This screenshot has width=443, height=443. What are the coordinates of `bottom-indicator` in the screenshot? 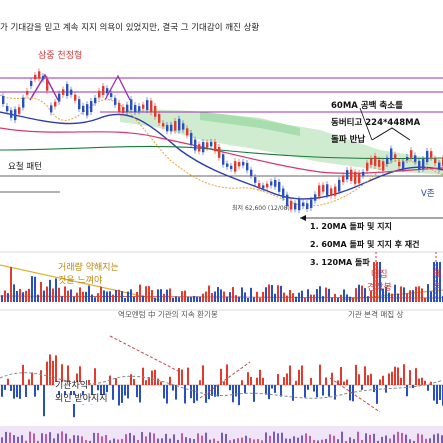 It's located at (222, 437).